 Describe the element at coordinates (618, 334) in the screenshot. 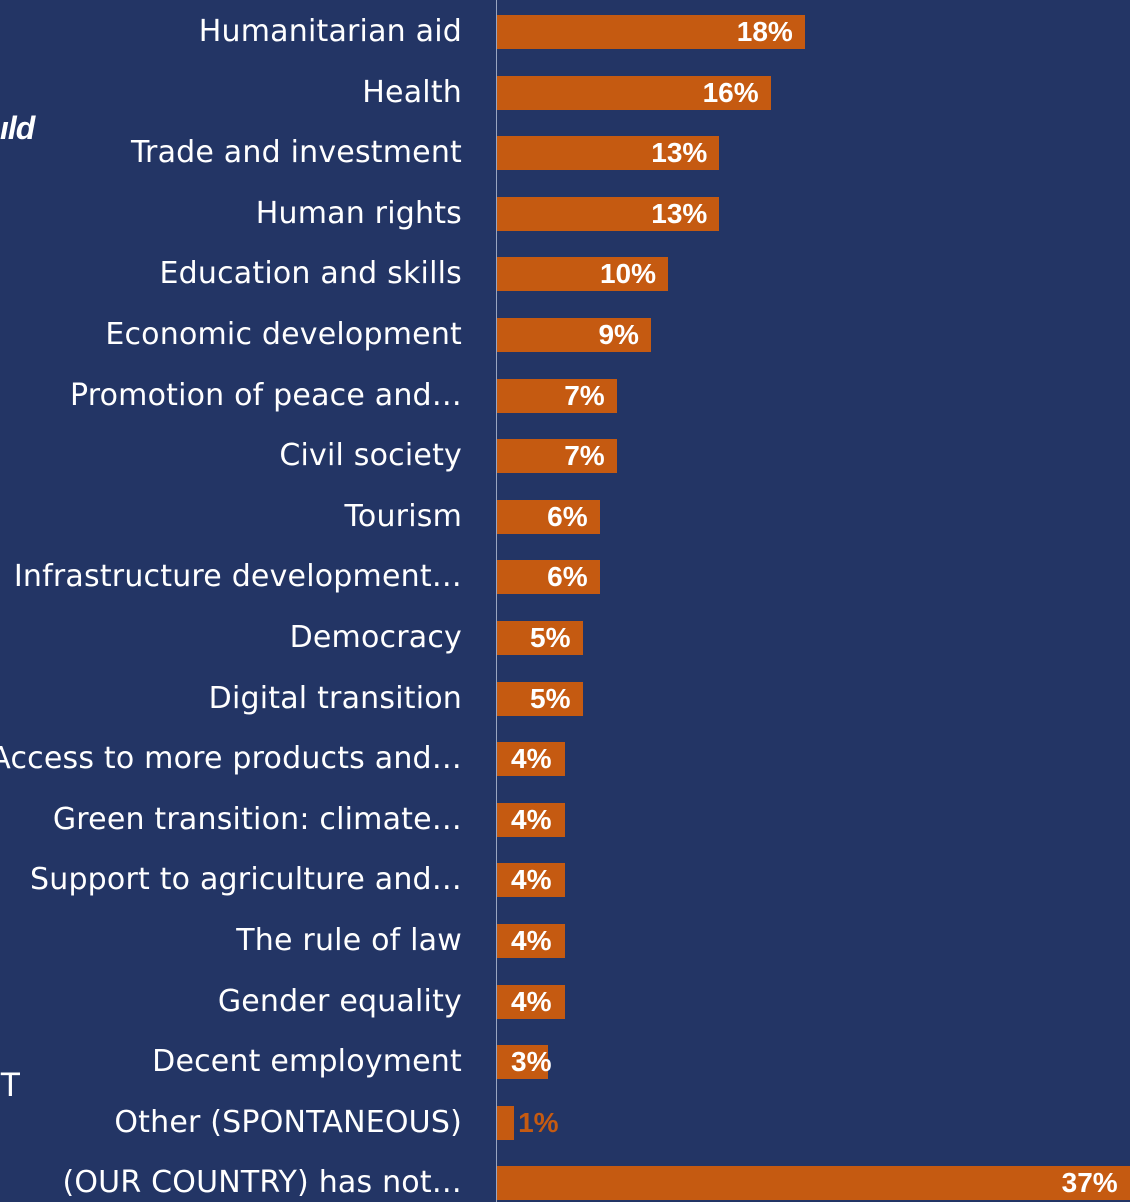

I see `value-label: 9%` at that location.